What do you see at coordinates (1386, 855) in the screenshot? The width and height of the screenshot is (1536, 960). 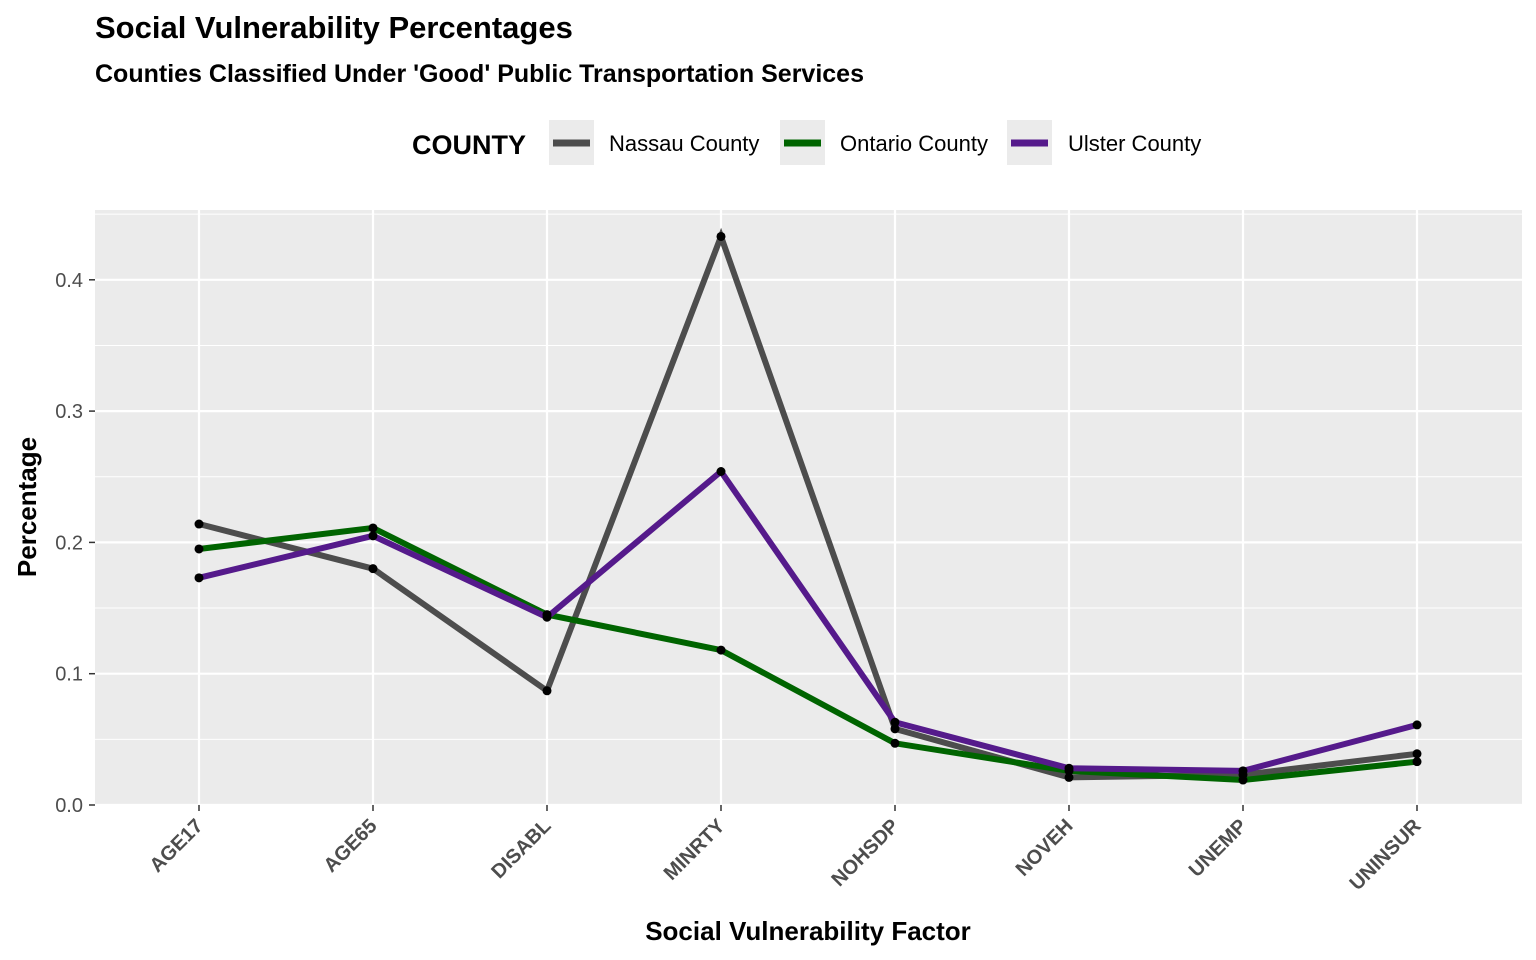 I see `x-tick-label: UNINSUR` at bounding box center [1386, 855].